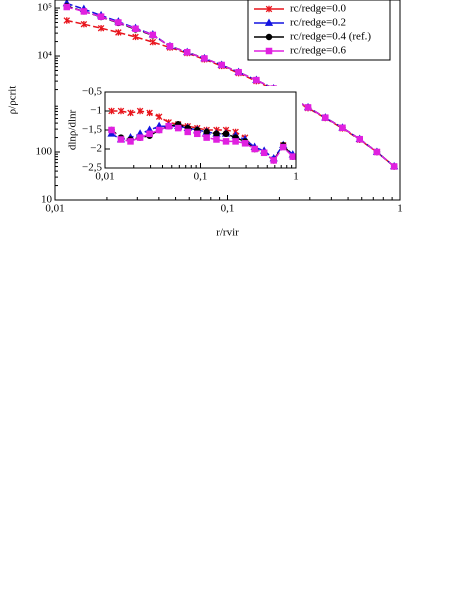 The height and width of the screenshot is (599, 463). I want to click on legend-label: rc/redge=0.0, so click(318, 9).